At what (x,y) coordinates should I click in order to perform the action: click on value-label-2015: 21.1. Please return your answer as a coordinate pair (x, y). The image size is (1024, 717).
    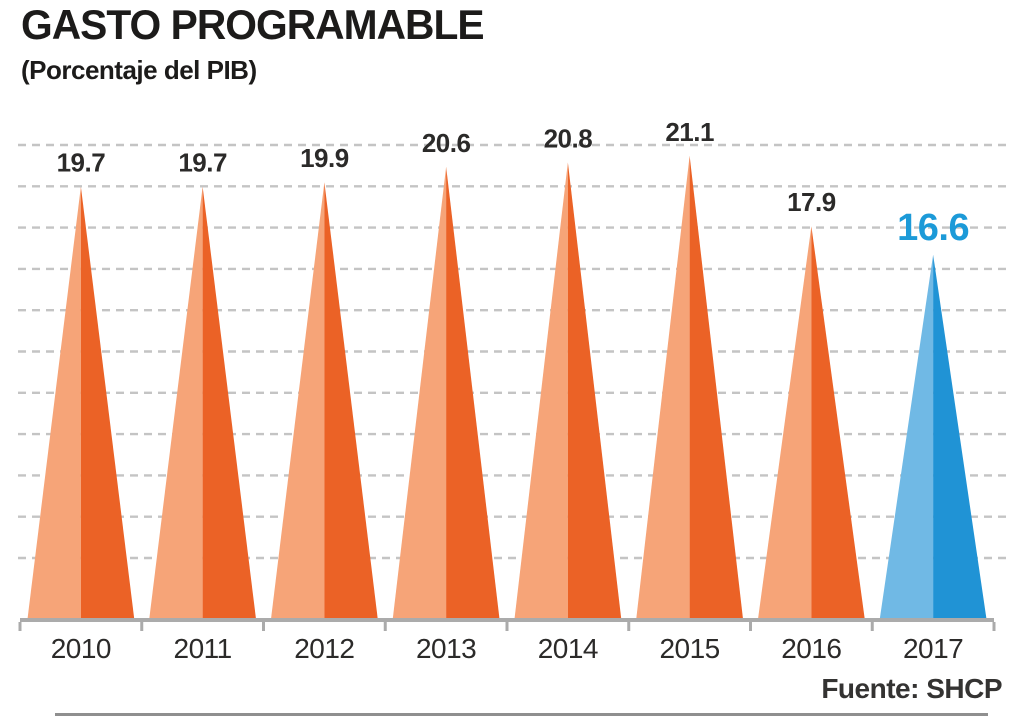
    Looking at the image, I should click on (689, 132).